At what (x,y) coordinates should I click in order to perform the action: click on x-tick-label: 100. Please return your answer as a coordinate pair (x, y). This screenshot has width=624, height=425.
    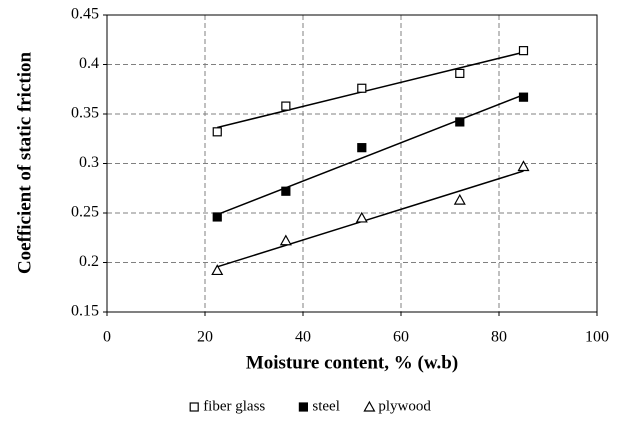
    Looking at the image, I should click on (597, 337).